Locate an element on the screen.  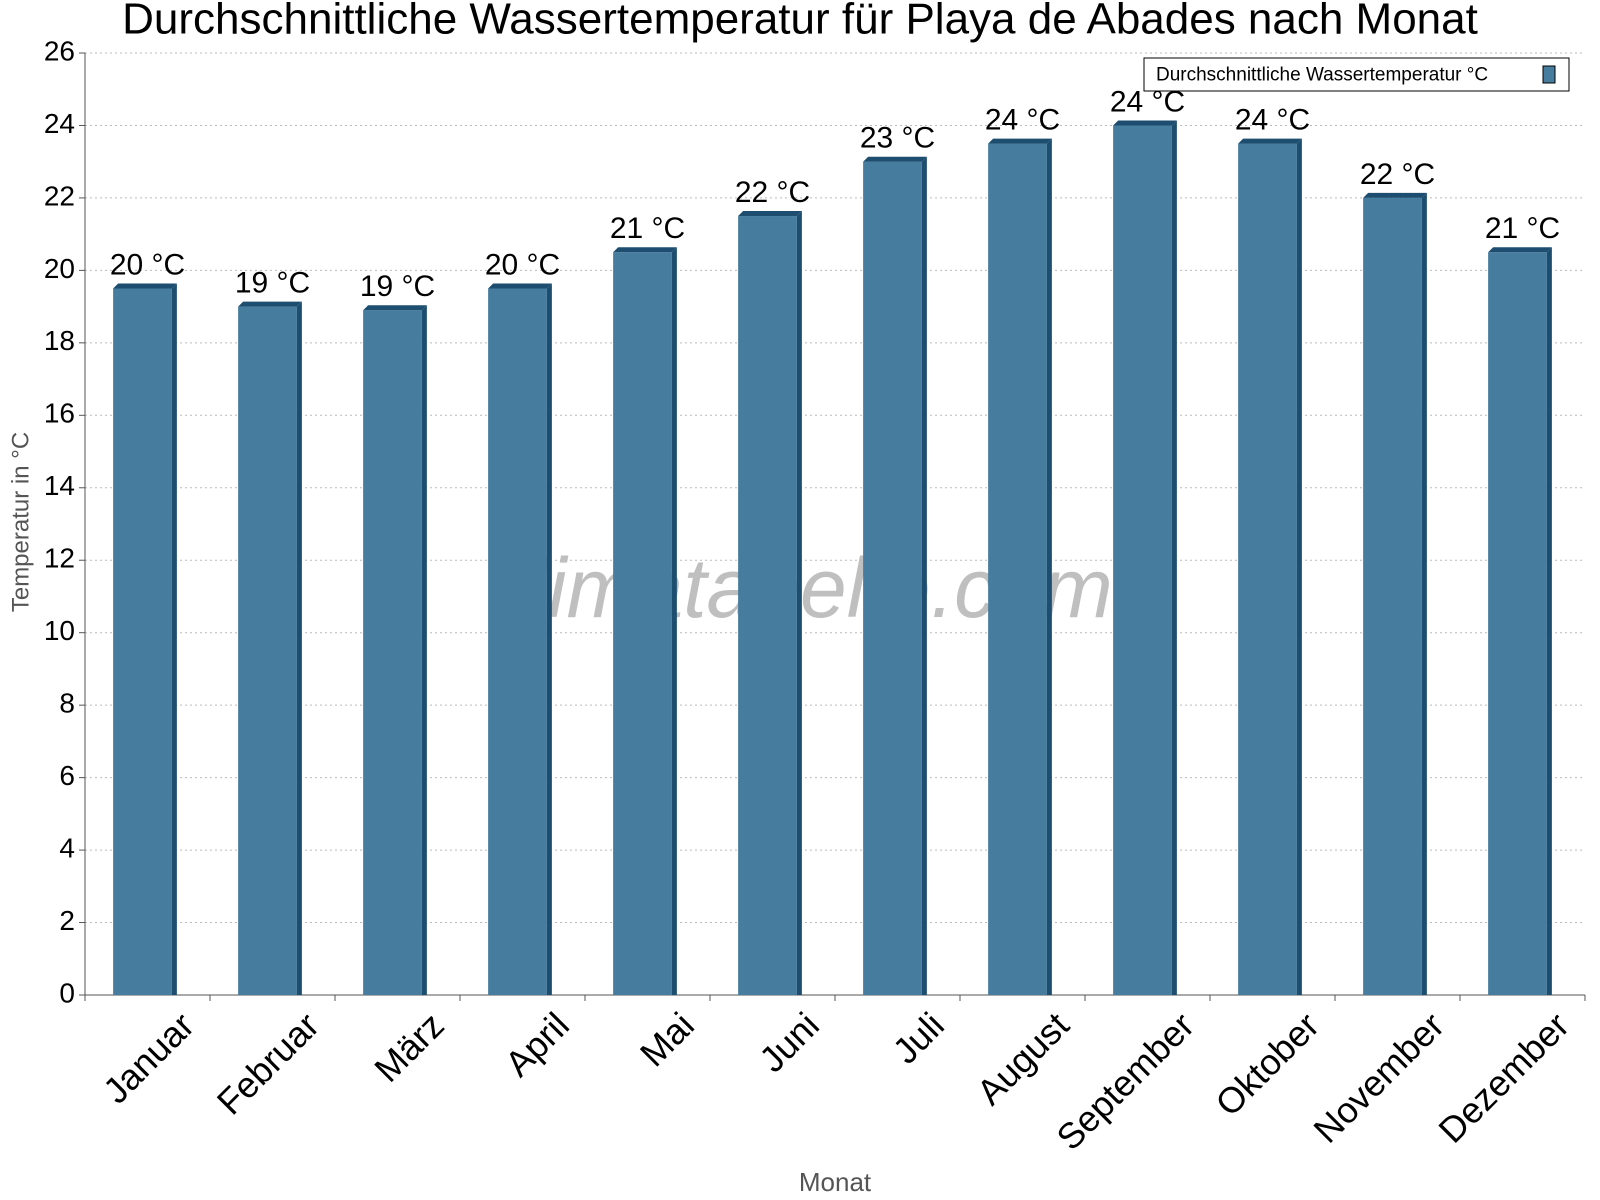
y-tick-label: 20 is located at coordinates (59, 268).